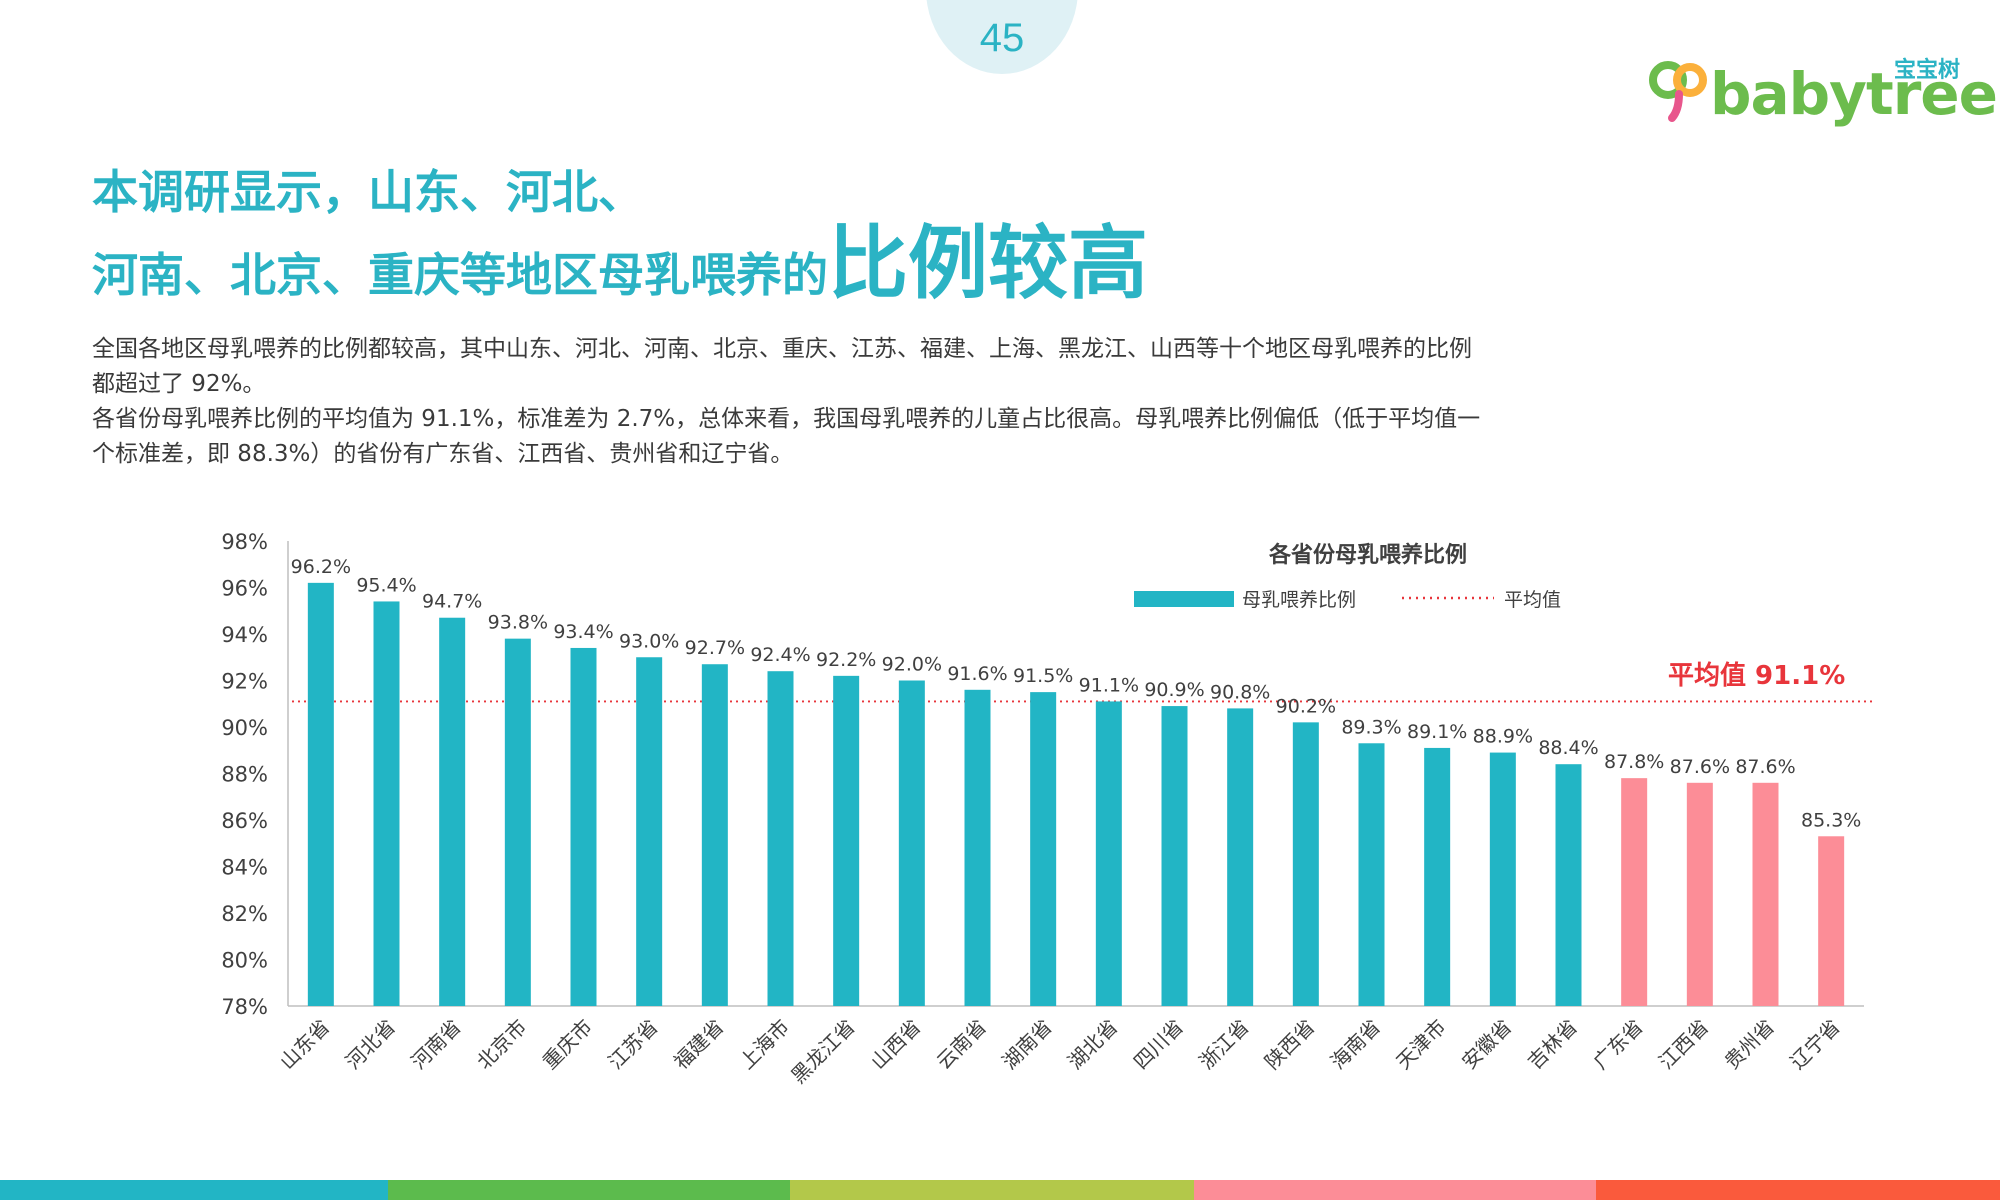 The height and width of the screenshot is (1200, 2000). Describe the element at coordinates (1355, 1044) in the screenshot. I see `x-tick-label: 海南省` at that location.